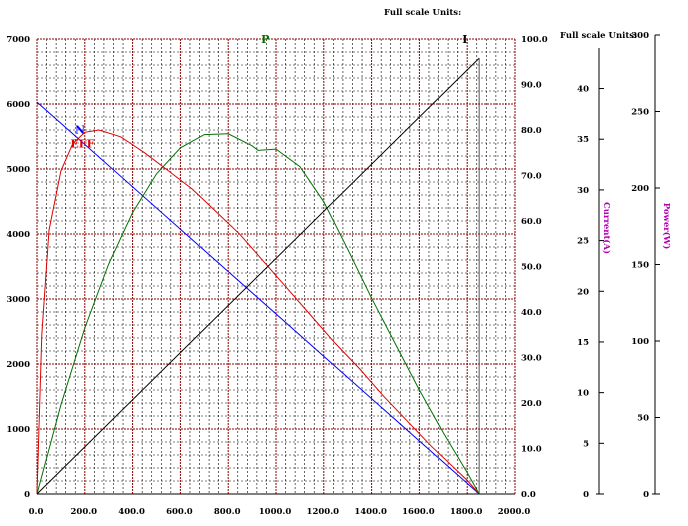 Image resolution: width=688 pixels, height=526 pixels. I want to click on series-label-n: N, so click(80, 129).